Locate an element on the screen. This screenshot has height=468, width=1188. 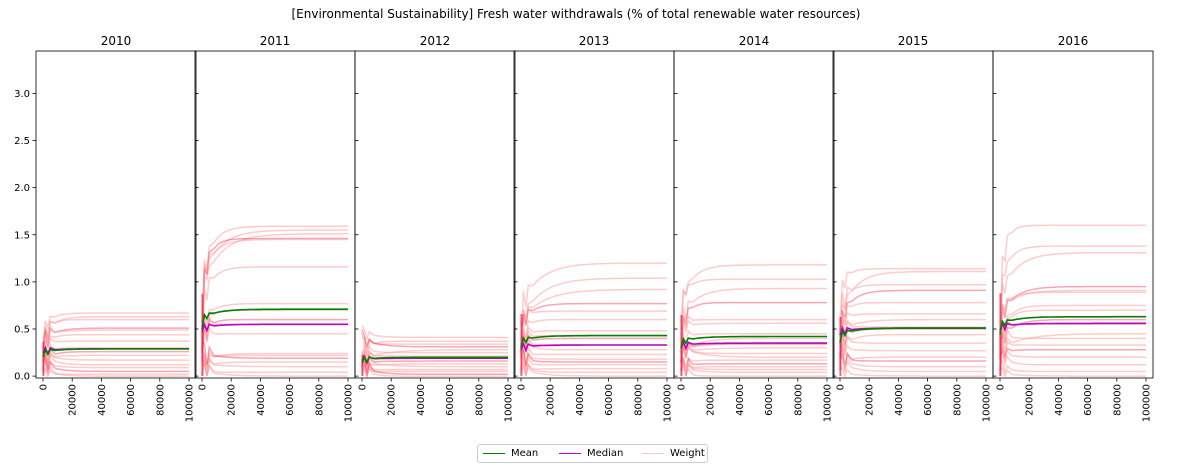
legend-label-weight: Weight is located at coordinates (687, 453).